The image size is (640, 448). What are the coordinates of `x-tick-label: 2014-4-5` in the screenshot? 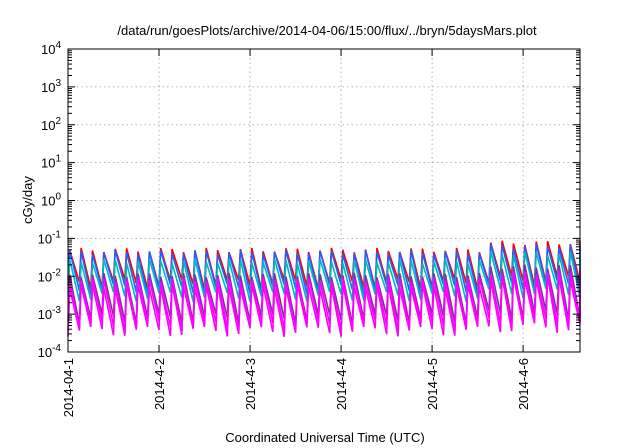 It's located at (432, 384).